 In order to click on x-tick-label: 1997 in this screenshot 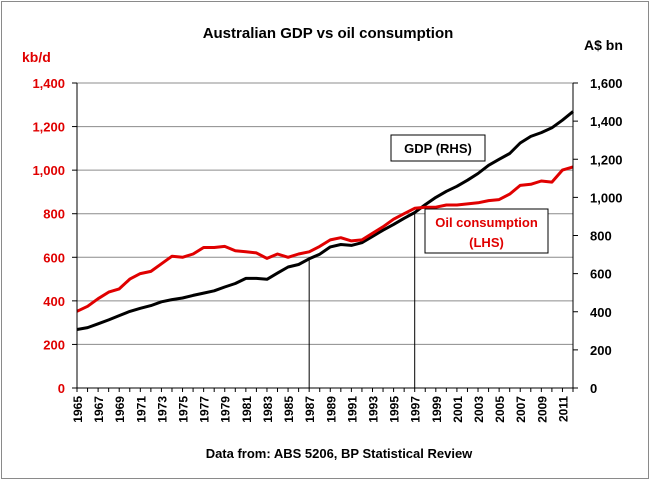, I will do `click(416, 409)`.